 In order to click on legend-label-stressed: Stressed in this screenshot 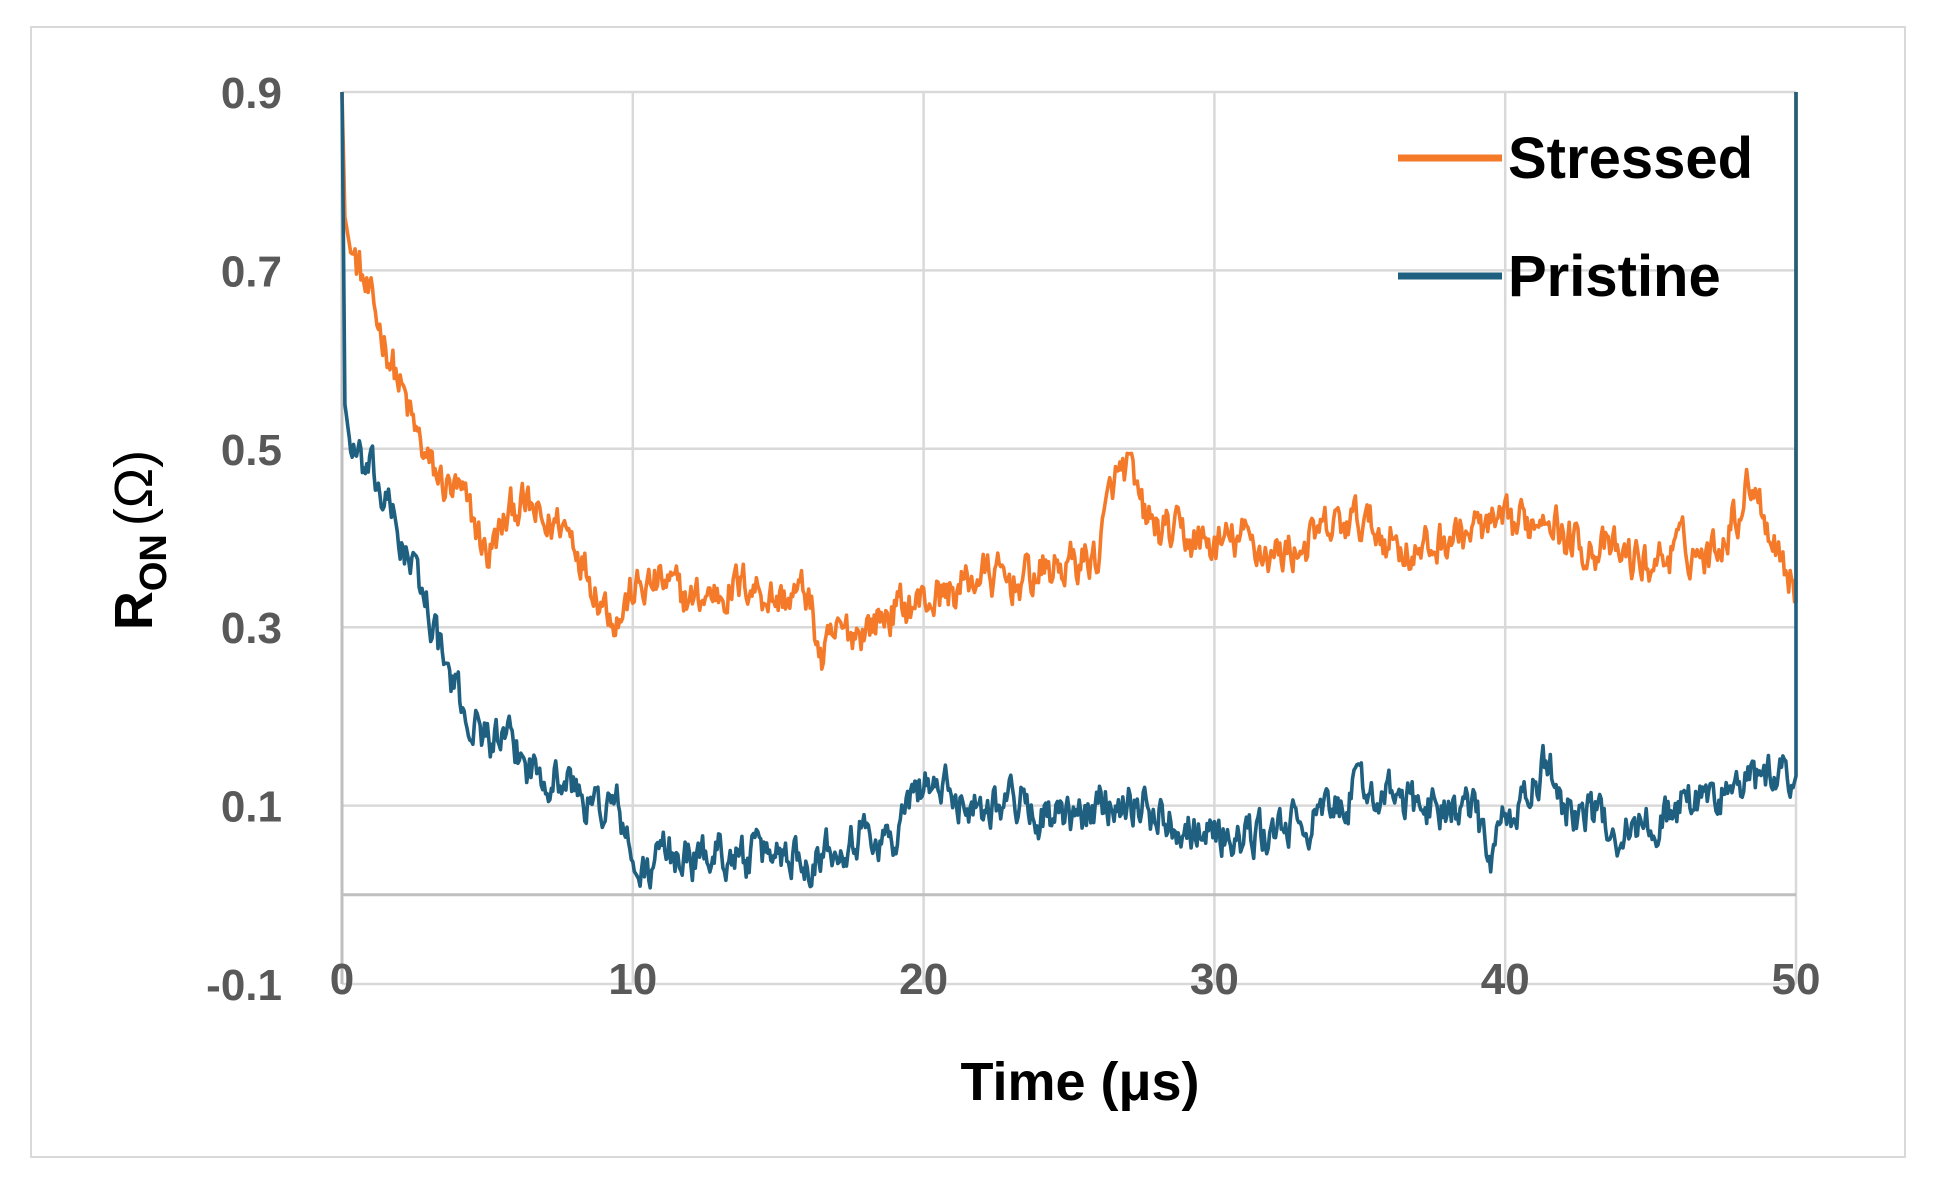, I will do `click(1630, 158)`.